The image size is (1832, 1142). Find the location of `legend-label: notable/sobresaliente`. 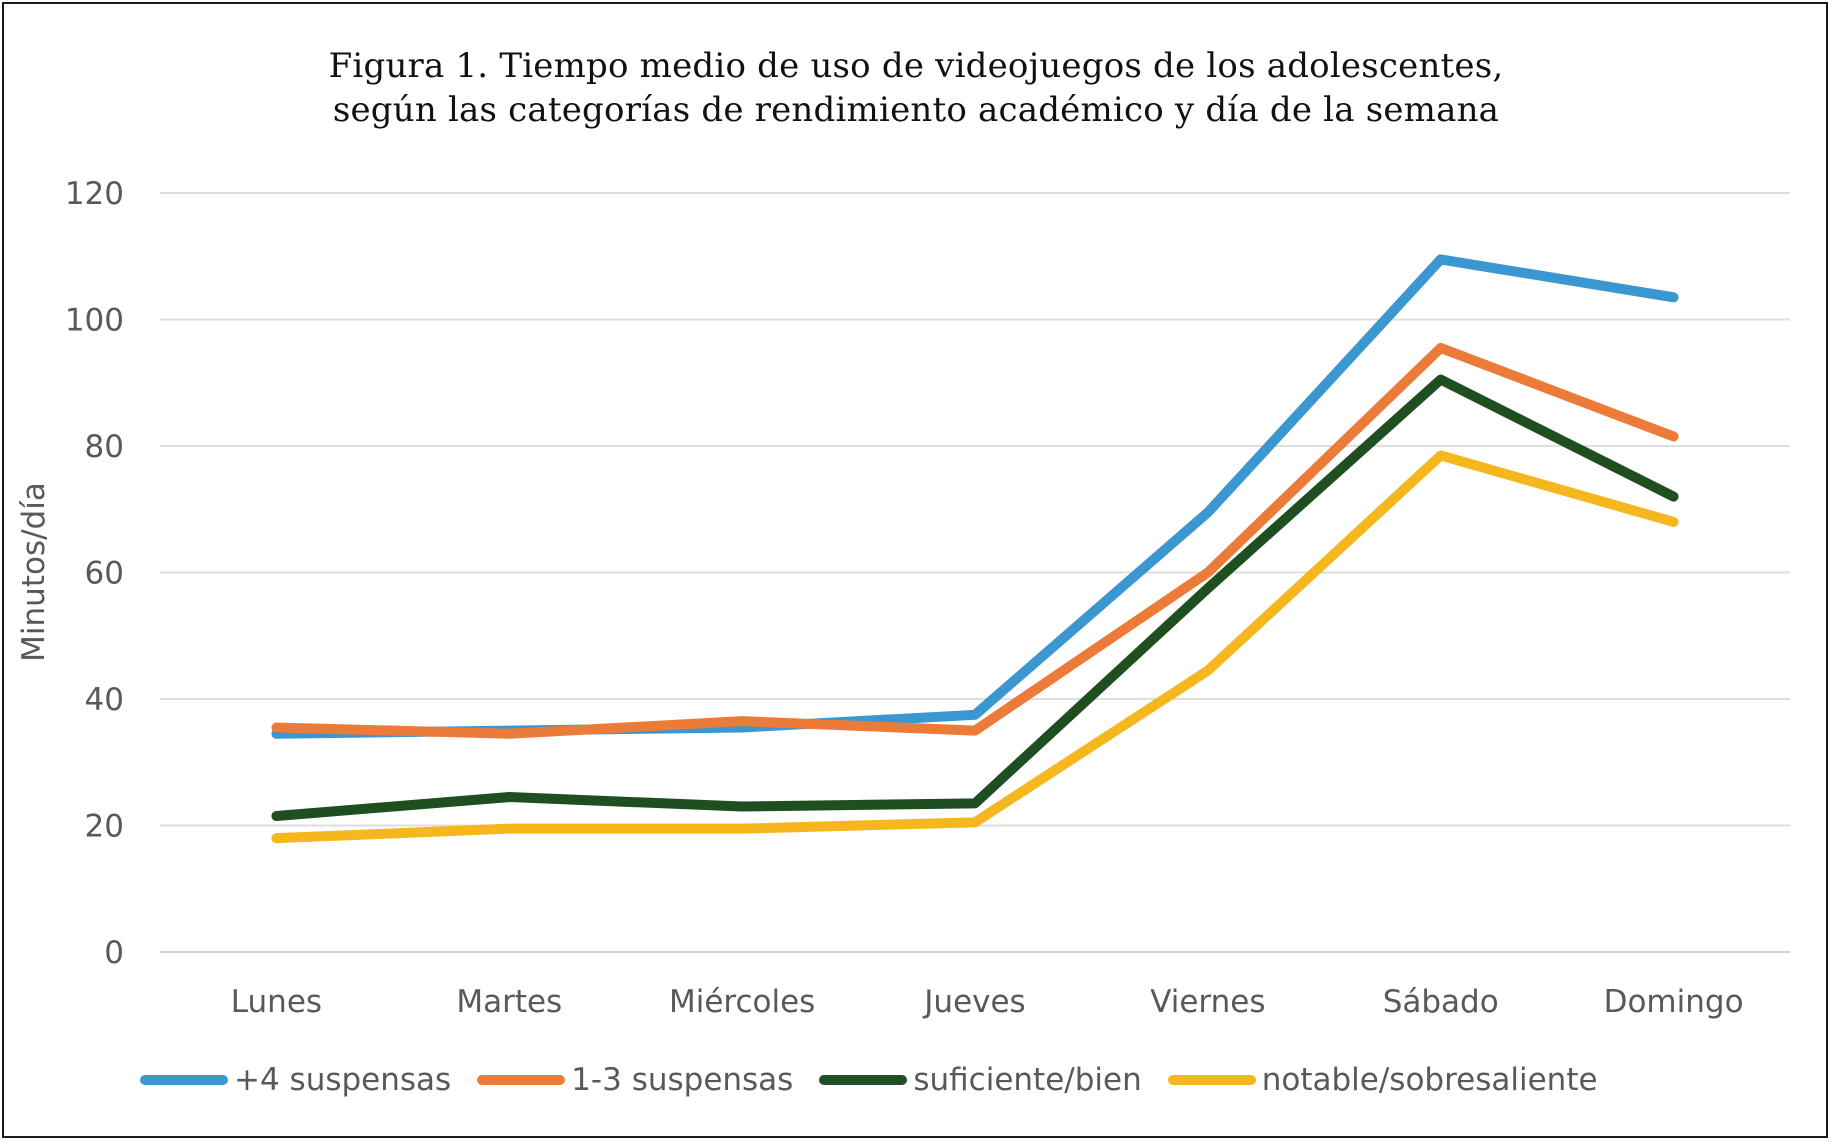

legend-label: notable/sobresaliente is located at coordinates (1429, 1080).